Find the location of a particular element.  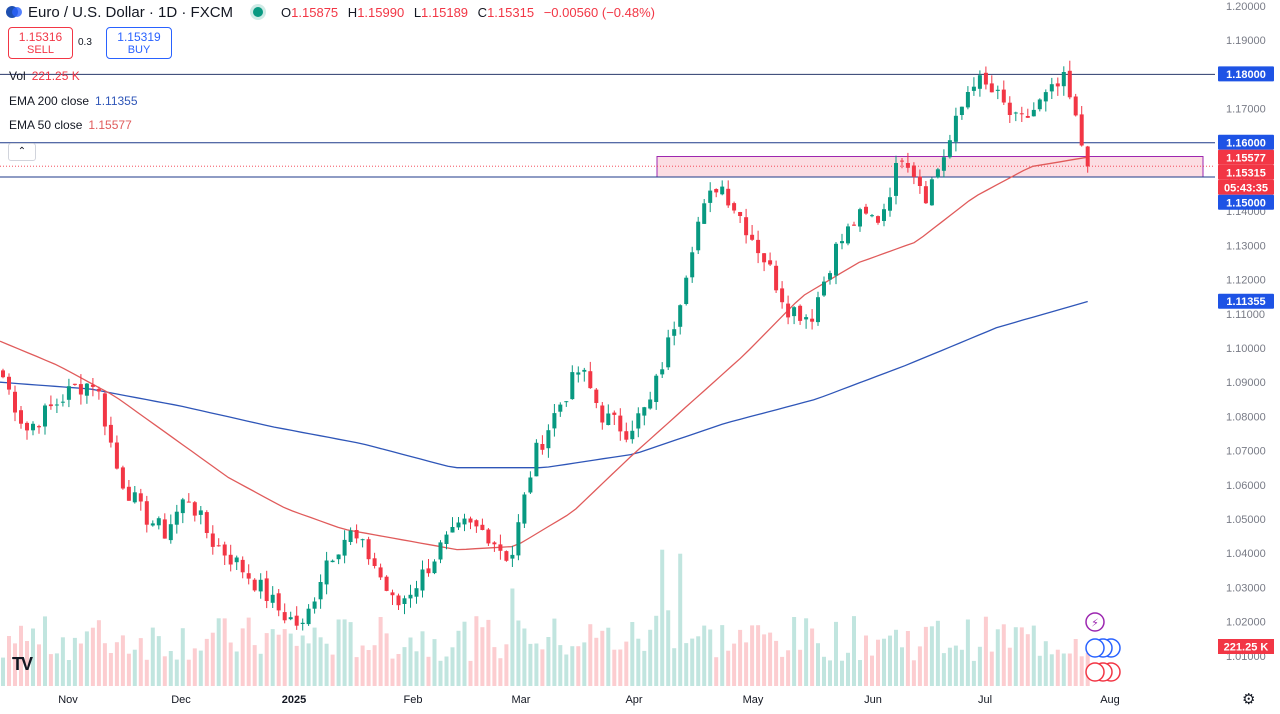

buy-button: 1.15319 BUY is located at coordinates (139, 43).